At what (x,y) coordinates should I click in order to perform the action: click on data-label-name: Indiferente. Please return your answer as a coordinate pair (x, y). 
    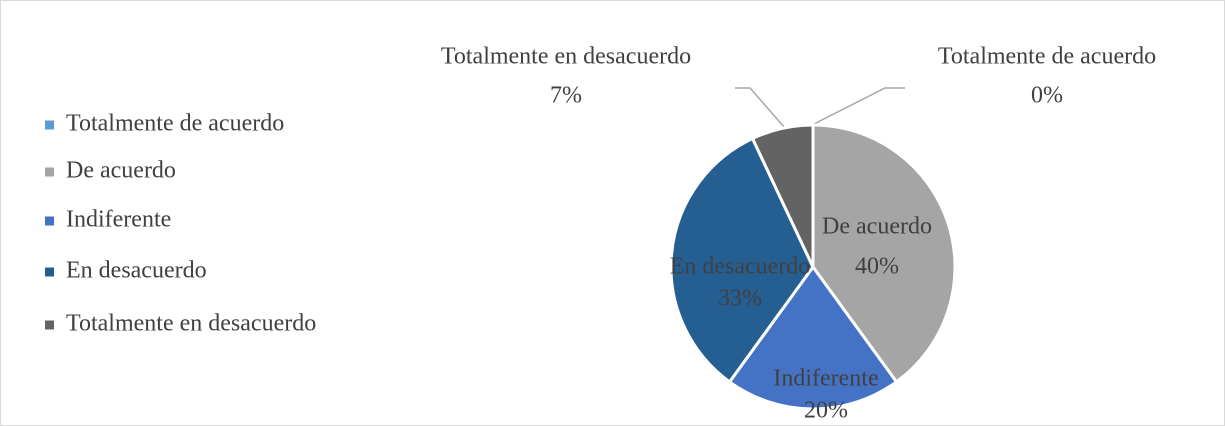
    Looking at the image, I should click on (825, 379).